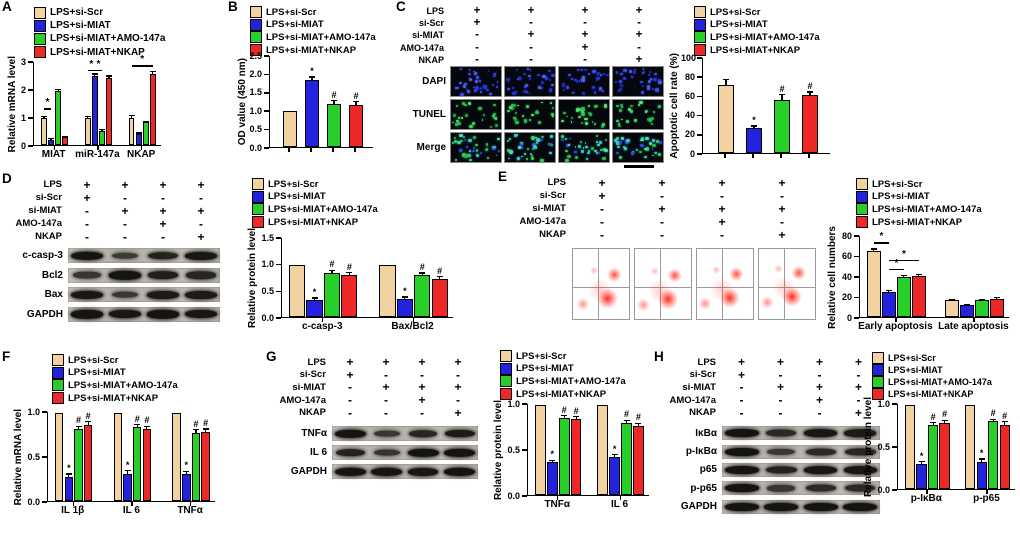 The width and height of the screenshot is (1020, 543). I want to click on sig-annotation: *, so click(405, 291).